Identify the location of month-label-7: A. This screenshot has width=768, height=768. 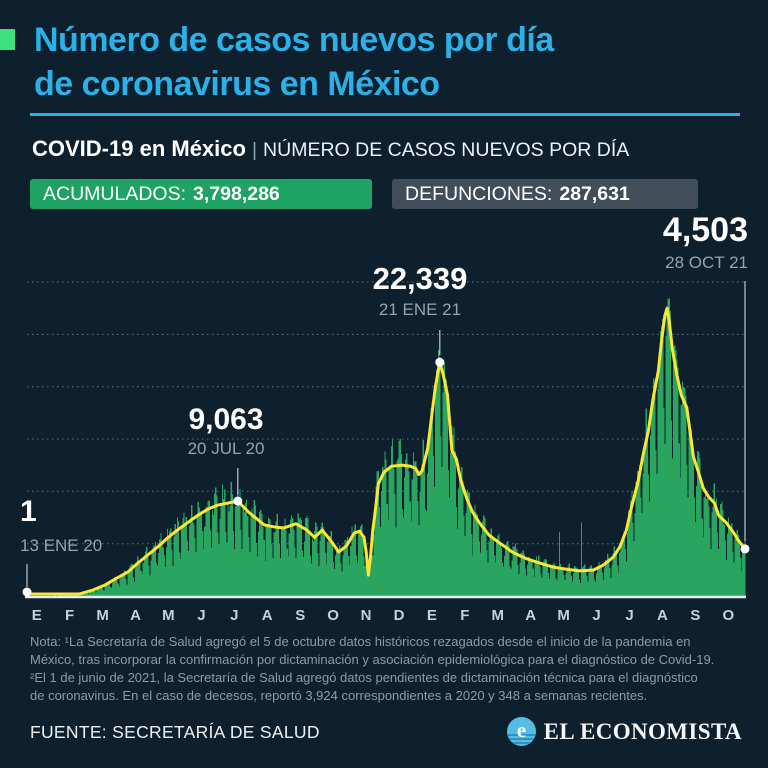
(267, 615).